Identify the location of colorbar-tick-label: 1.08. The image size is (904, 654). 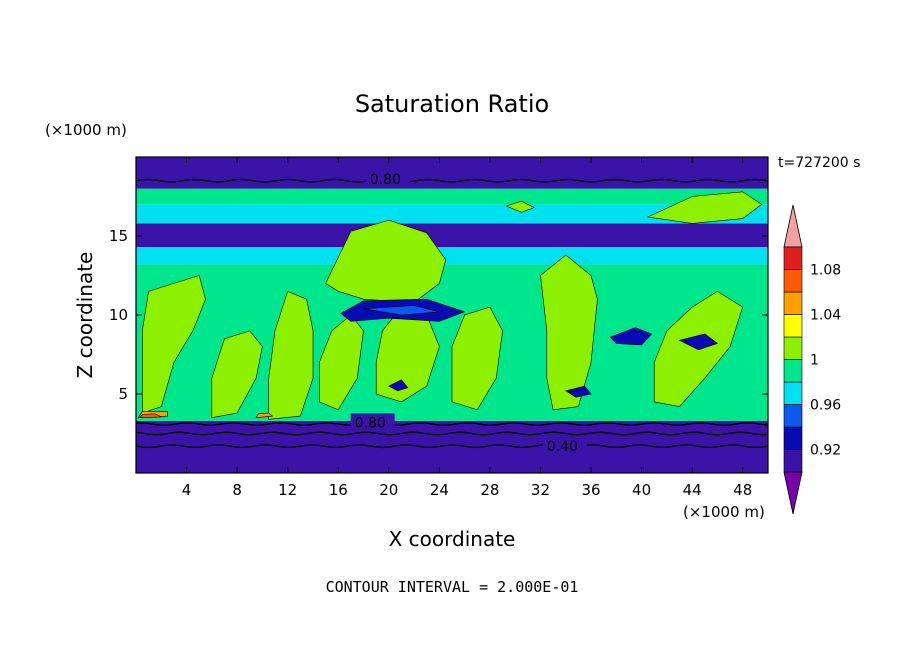
(825, 271).